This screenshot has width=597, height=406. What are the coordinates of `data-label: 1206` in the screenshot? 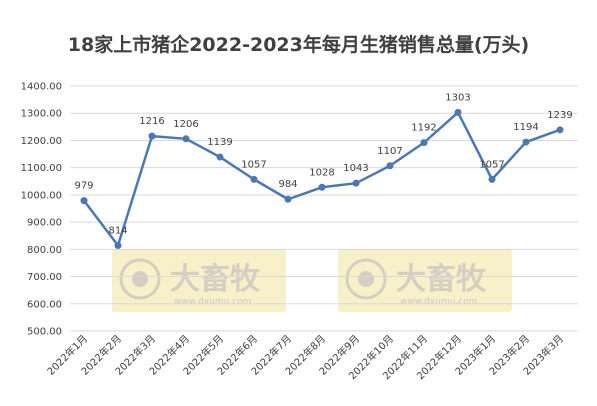 It's located at (185, 124).